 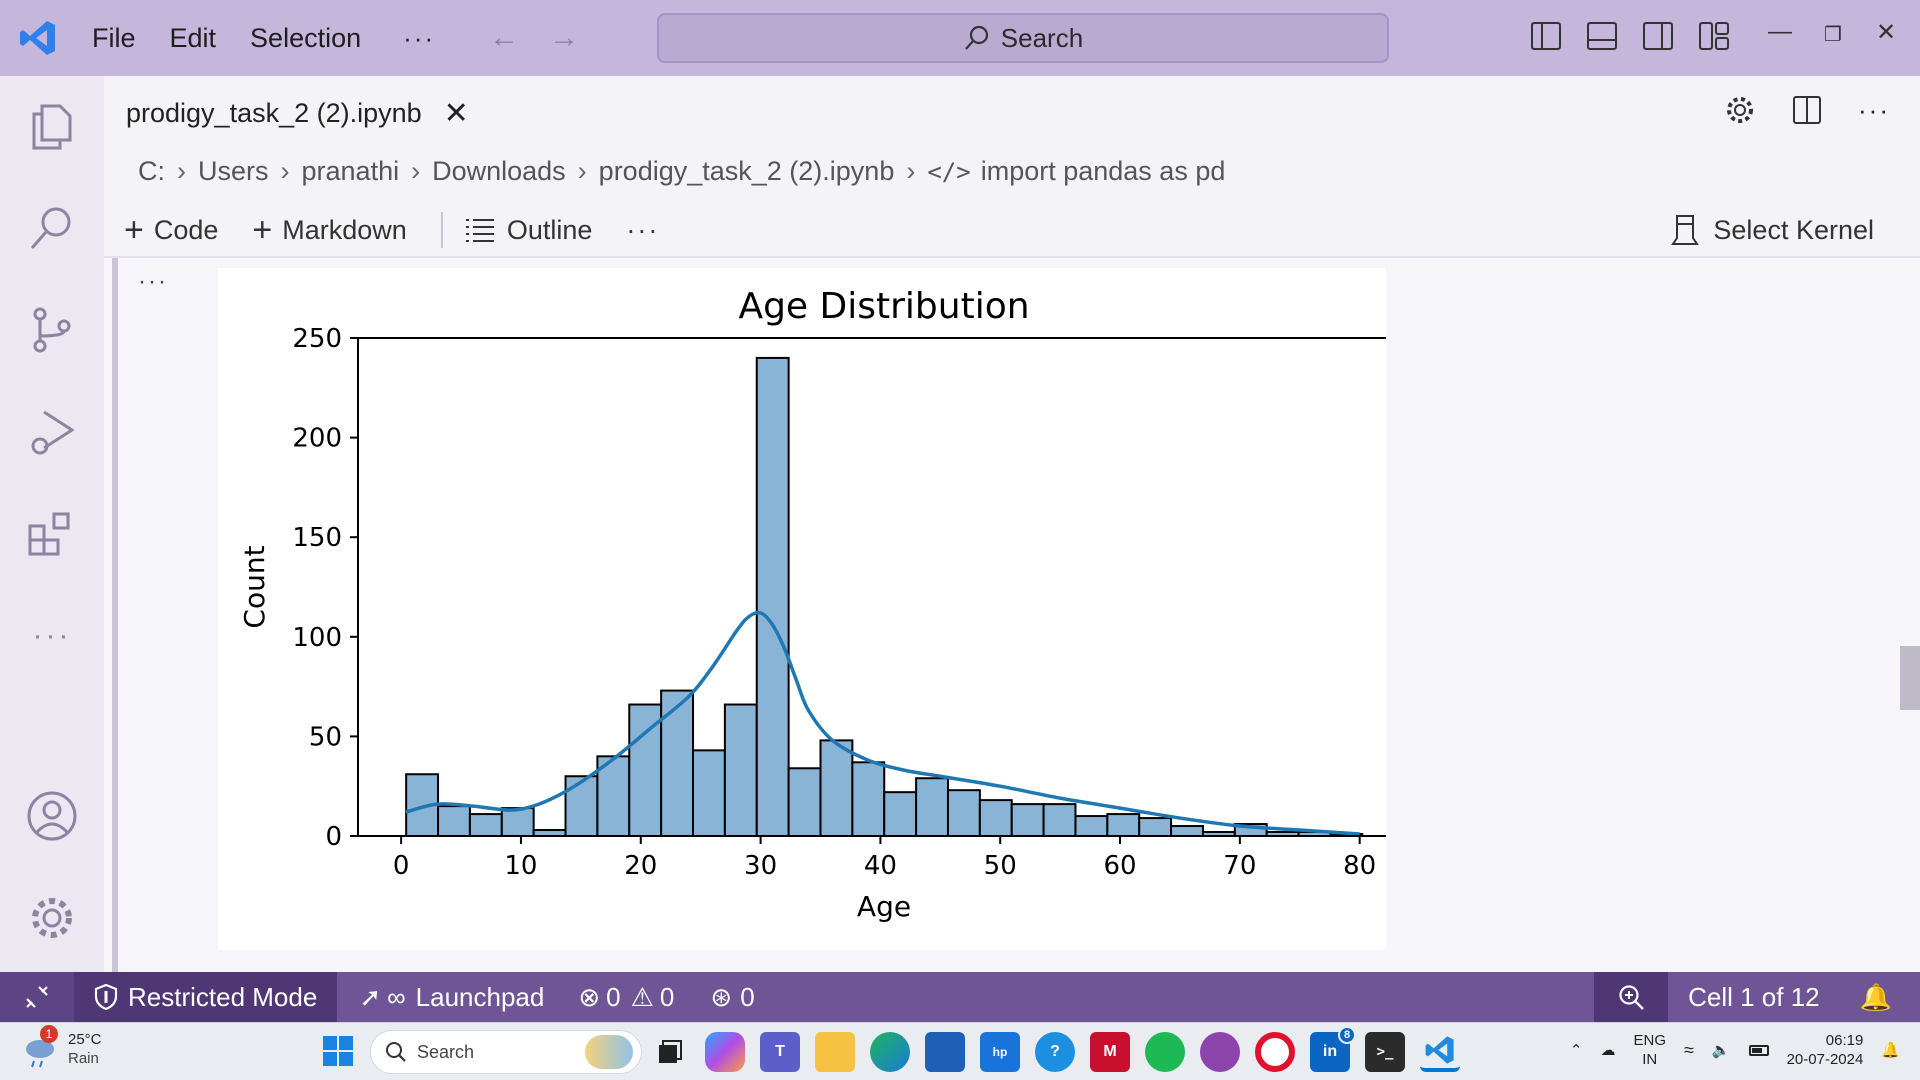 What do you see at coordinates (451, 997) in the screenshot?
I see `launchpad-button: ➚ ∞ Launchpad` at bounding box center [451, 997].